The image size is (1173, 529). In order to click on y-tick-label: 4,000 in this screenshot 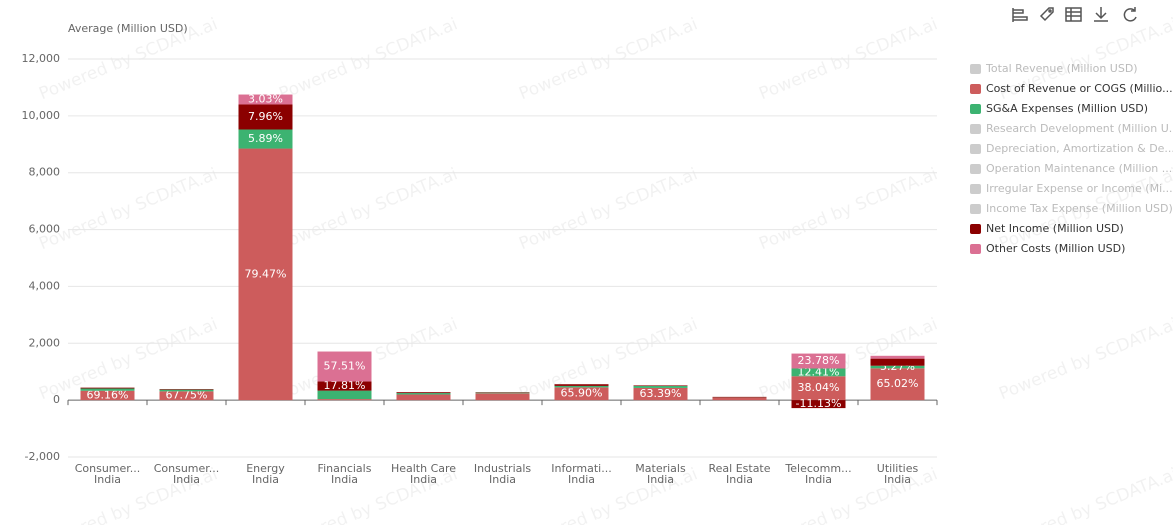, I will do `click(45, 285)`.